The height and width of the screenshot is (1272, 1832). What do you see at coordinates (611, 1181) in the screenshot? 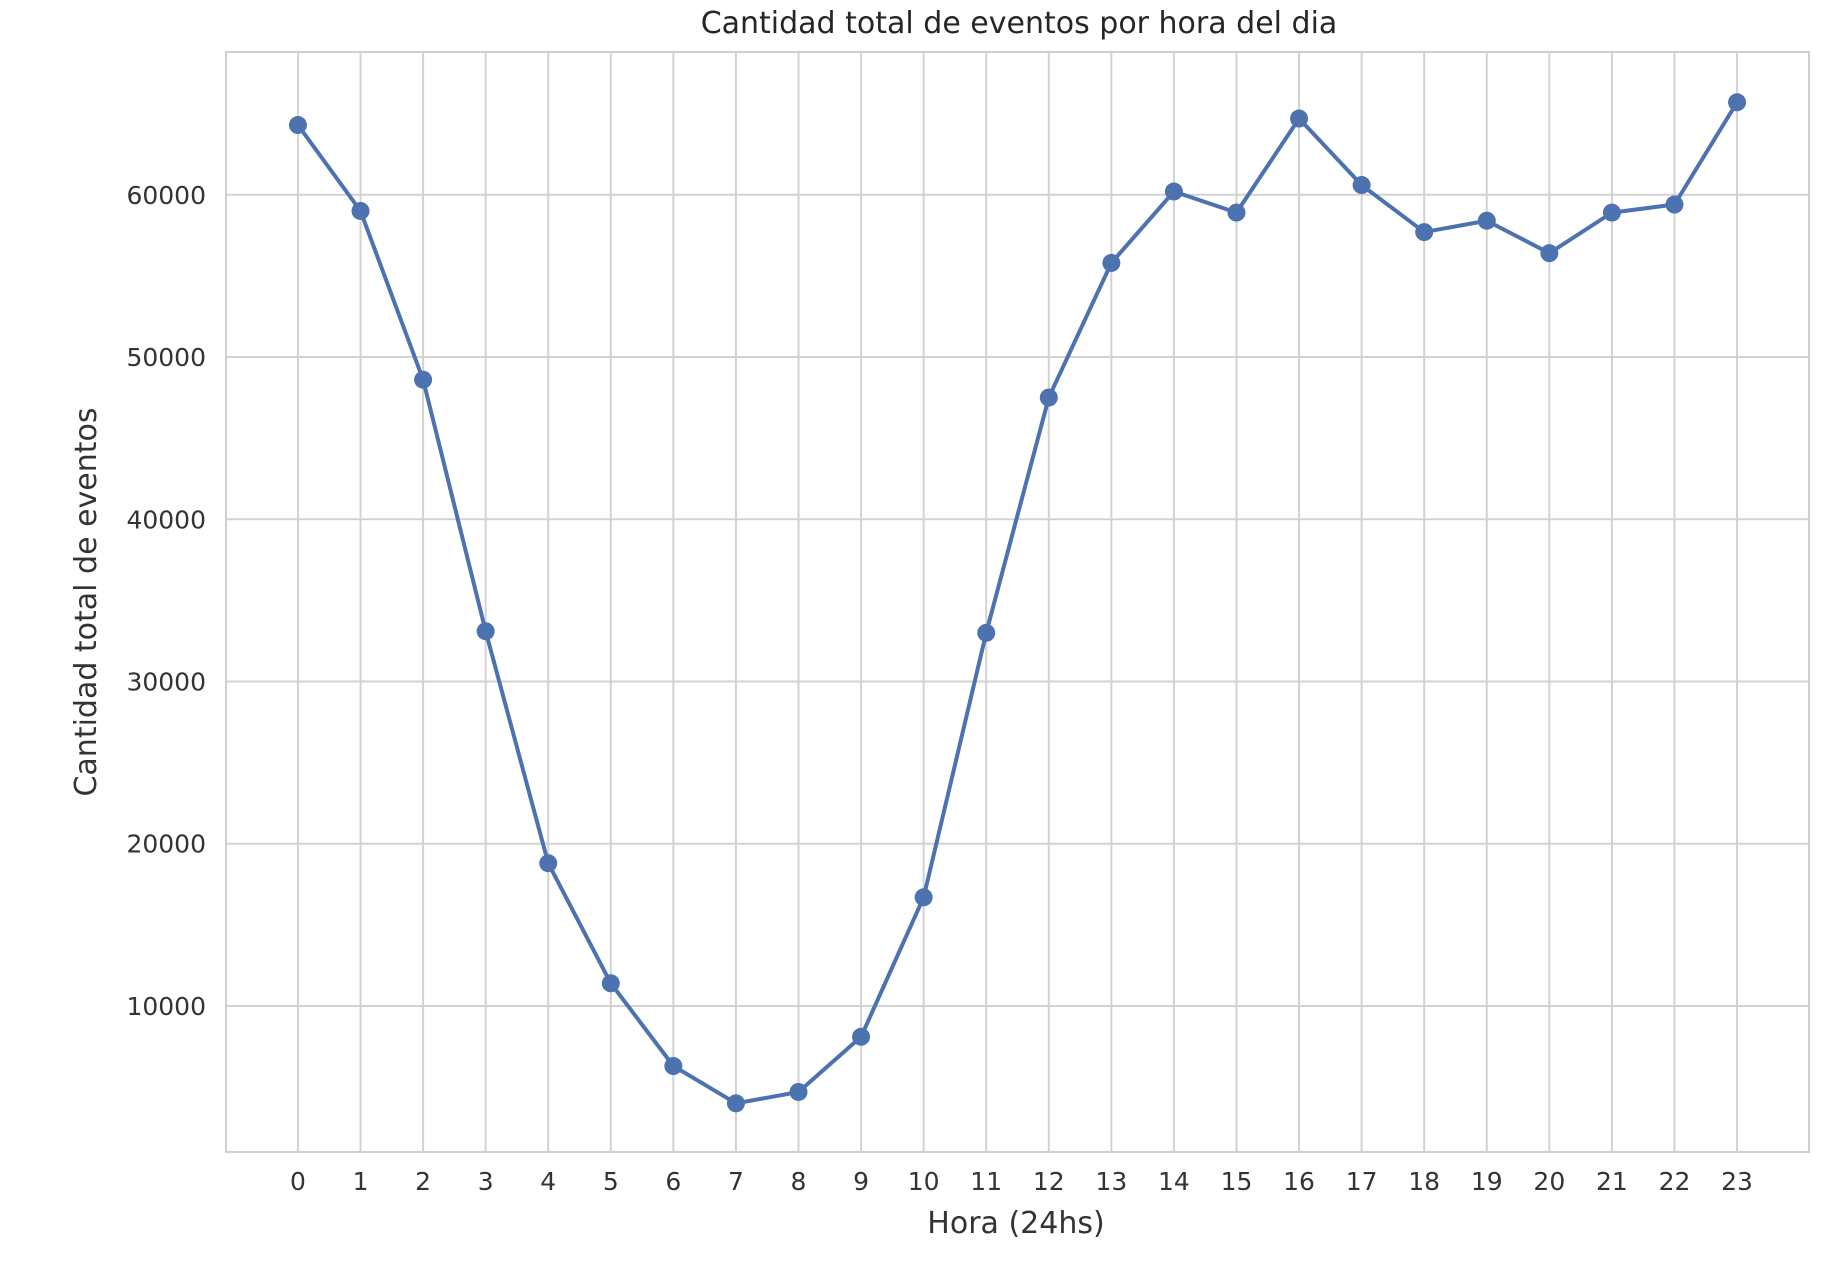
I see `x-tick-label: 5` at bounding box center [611, 1181].